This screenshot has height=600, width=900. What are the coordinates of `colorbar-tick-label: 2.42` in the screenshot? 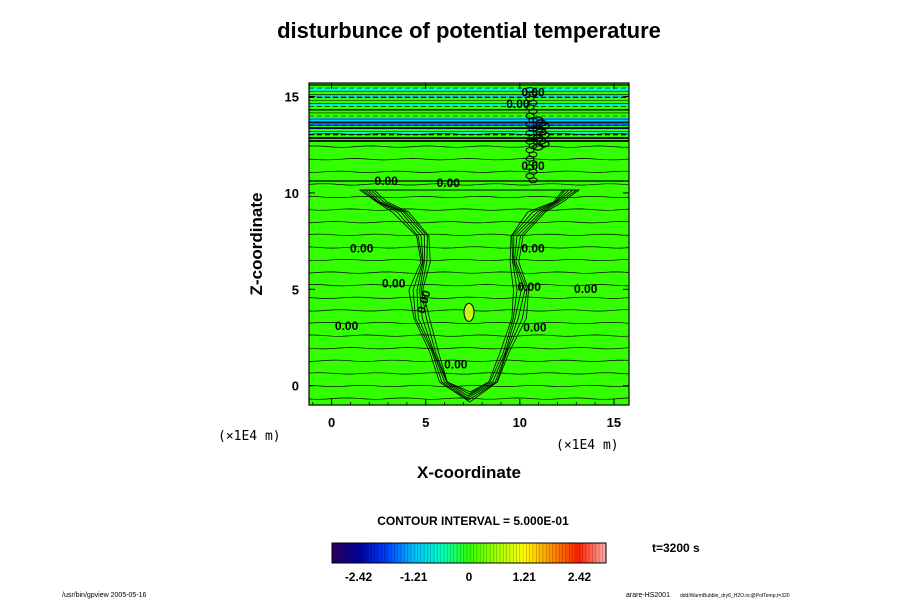 It's located at (580, 577).